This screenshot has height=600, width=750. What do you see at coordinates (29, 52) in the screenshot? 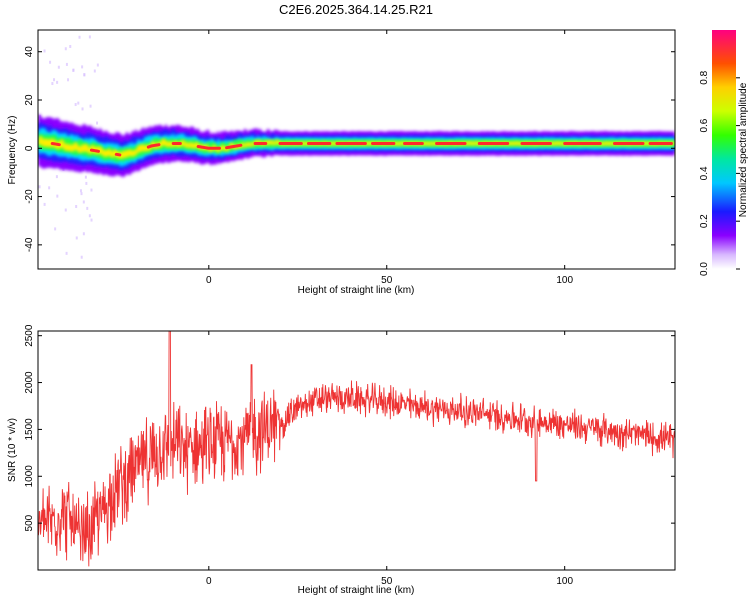
I see `spectrogram-y-tick-label: 40` at bounding box center [29, 52].